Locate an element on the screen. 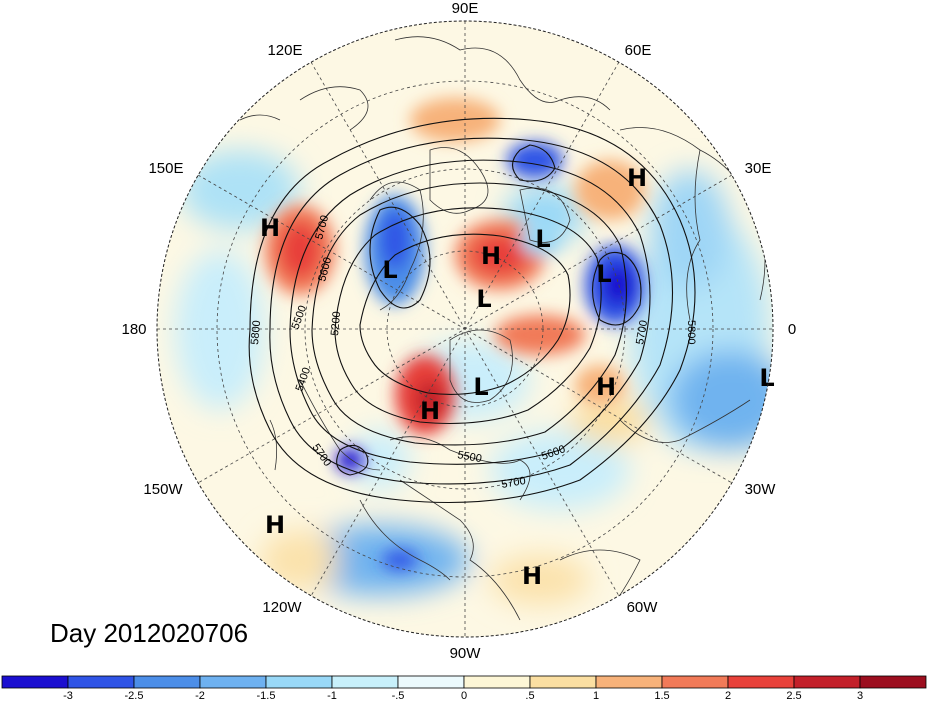  colorbar-tick-label: -1.5 is located at coordinates (266, 696).